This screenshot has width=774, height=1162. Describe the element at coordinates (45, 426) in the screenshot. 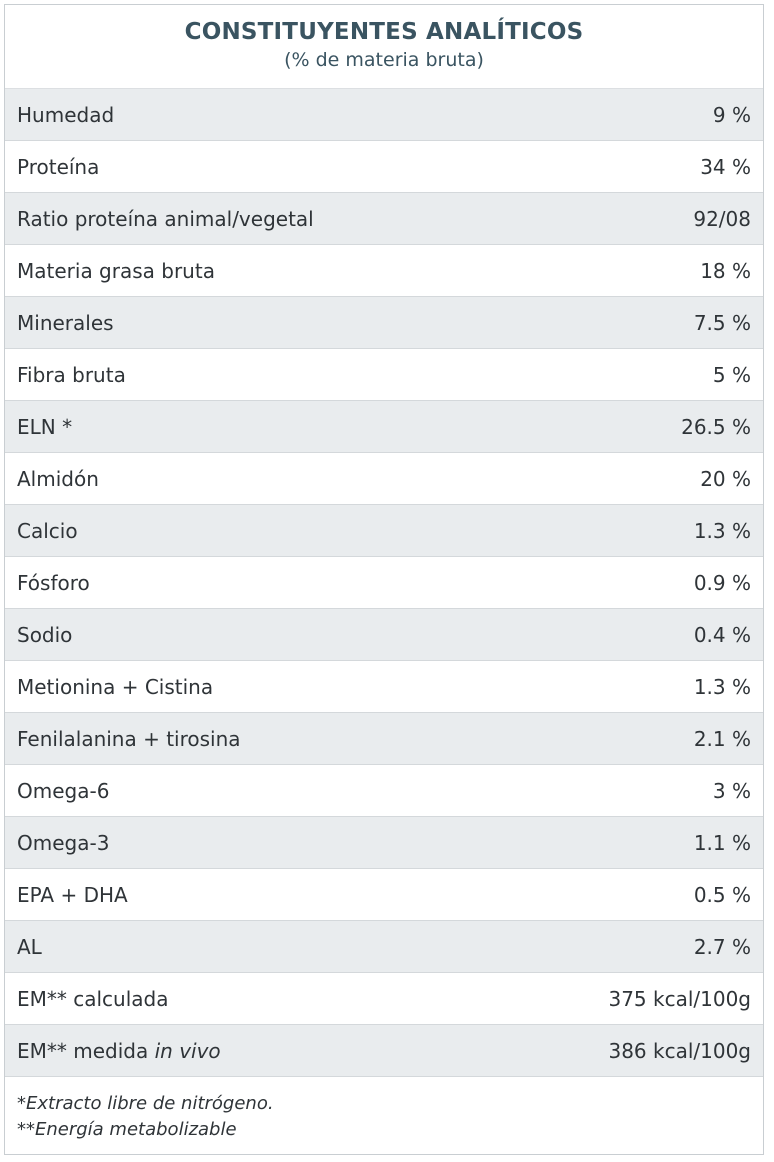

I see `row-label: ELN *` at that location.